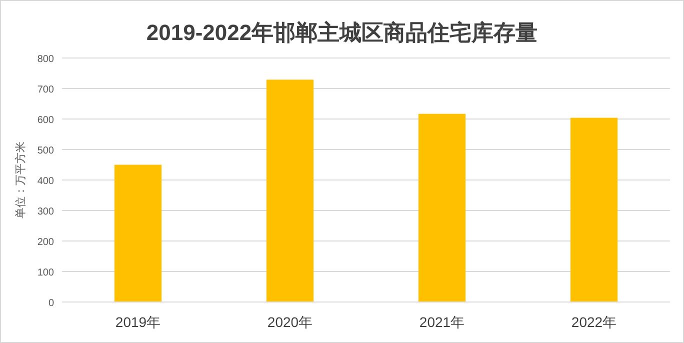  I want to click on y-tick-label: 600, so click(45, 120).